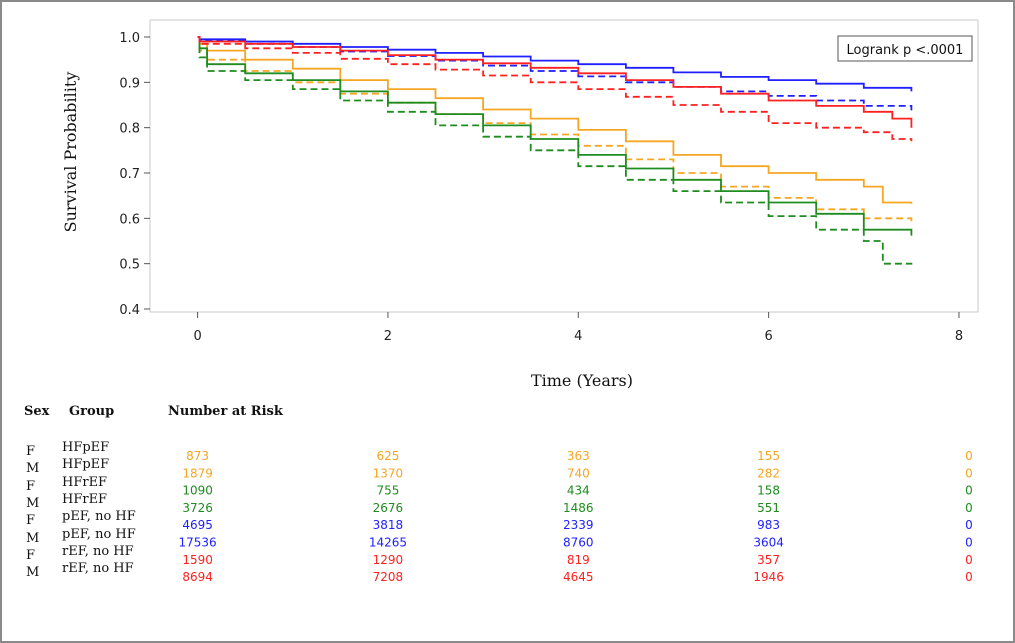  What do you see at coordinates (578, 473) in the screenshot?
I see `risk-count: 740` at bounding box center [578, 473].